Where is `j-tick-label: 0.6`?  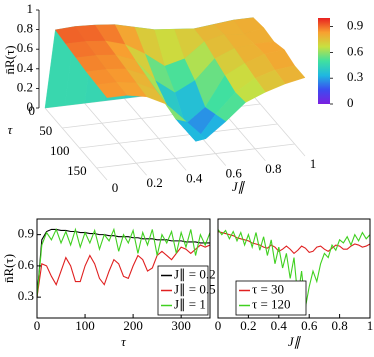 j-tick-label: 0.6 is located at coordinates (234, 173).